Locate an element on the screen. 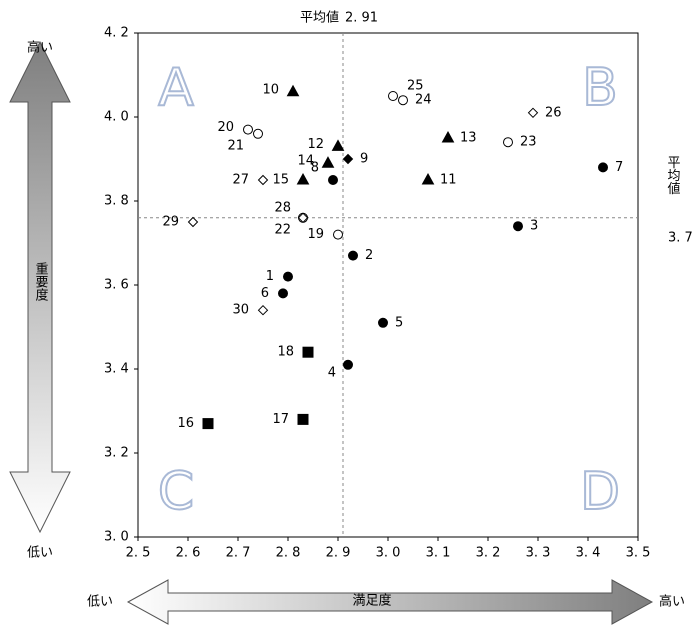  point-label: 17 is located at coordinates (280, 419).